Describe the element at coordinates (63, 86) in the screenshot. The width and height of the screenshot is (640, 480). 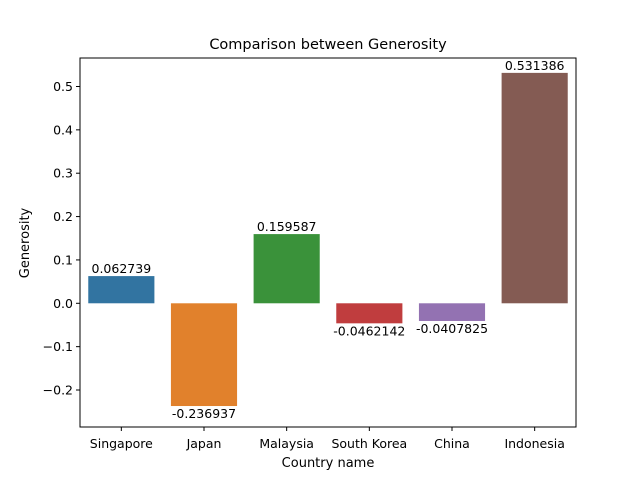
I see `y-tick-label: 0.5` at that location.